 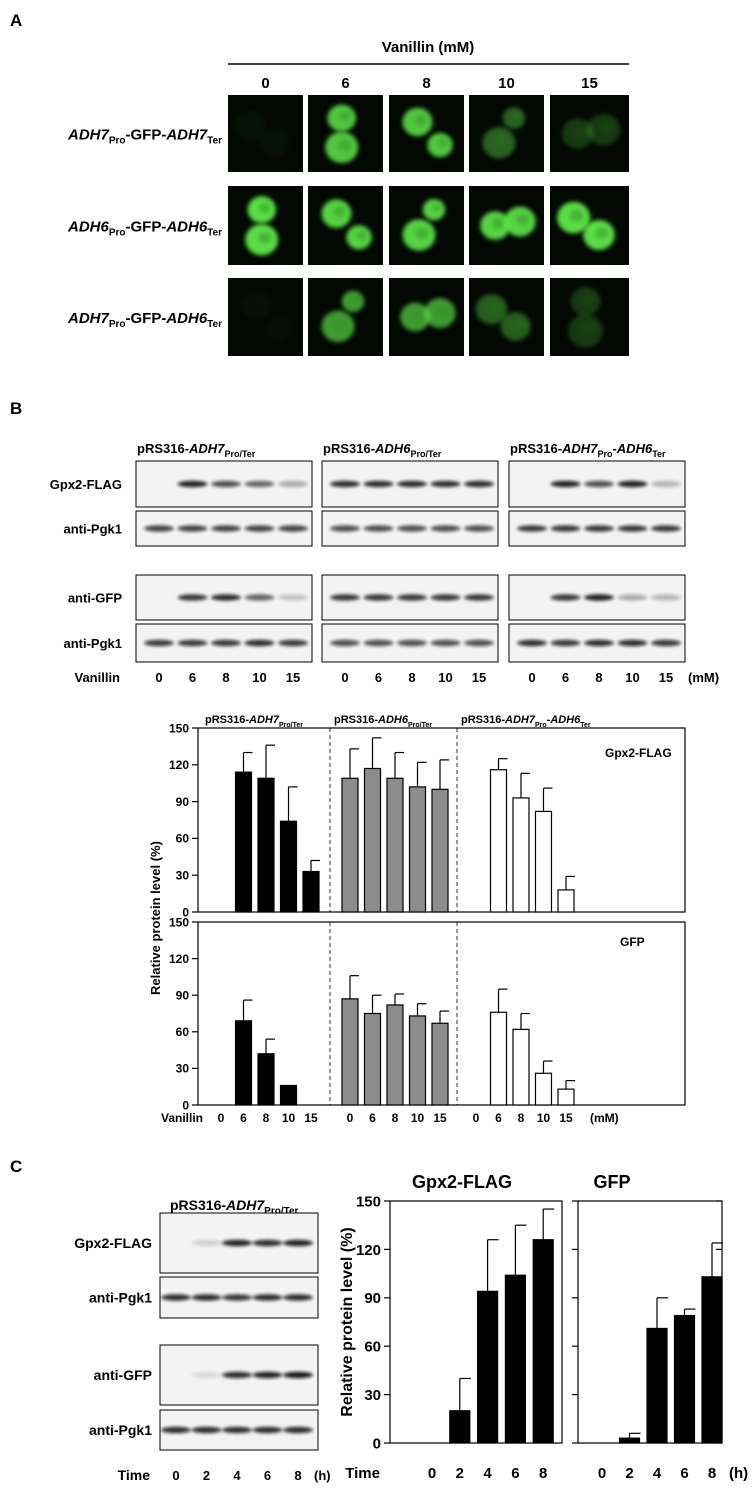 I want to click on row-label: ADH7Pro-GFP-ADH6Ter, so click(x=144, y=320).